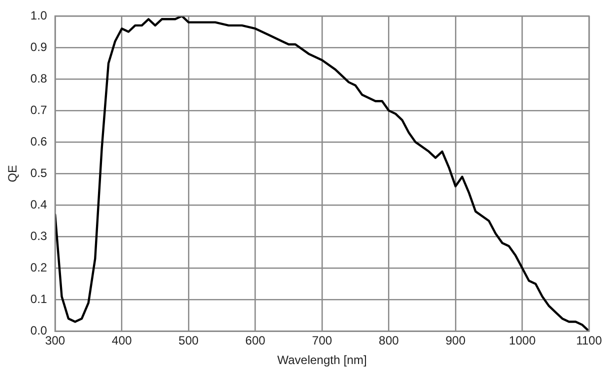 The image size is (607, 374). What do you see at coordinates (322, 360) in the screenshot?
I see `x-axis-title: Wavelength [nm]` at bounding box center [322, 360].